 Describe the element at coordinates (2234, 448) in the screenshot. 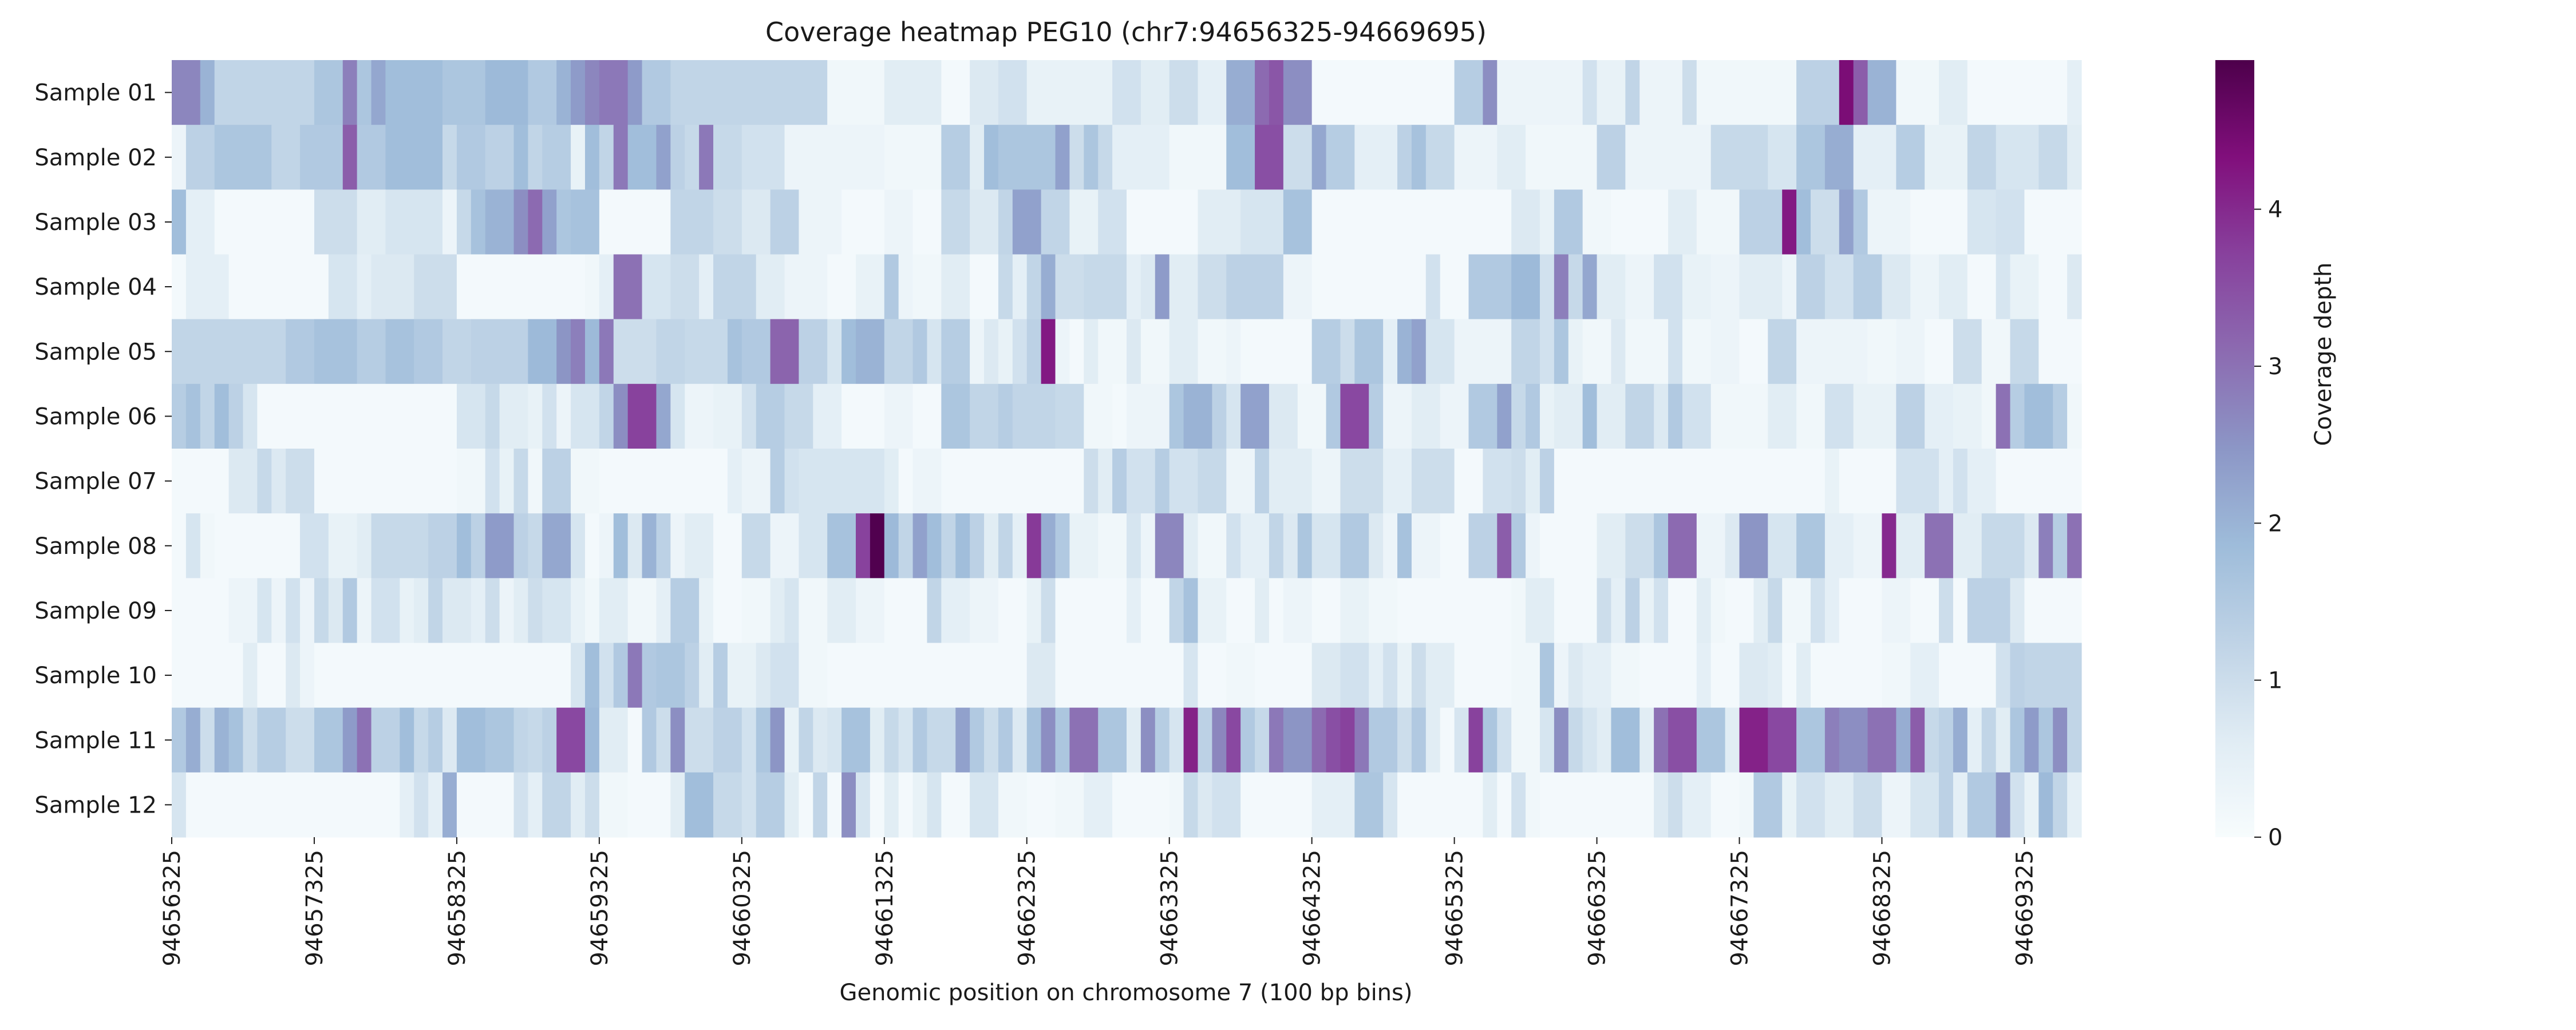

I see `colorbar` at that location.